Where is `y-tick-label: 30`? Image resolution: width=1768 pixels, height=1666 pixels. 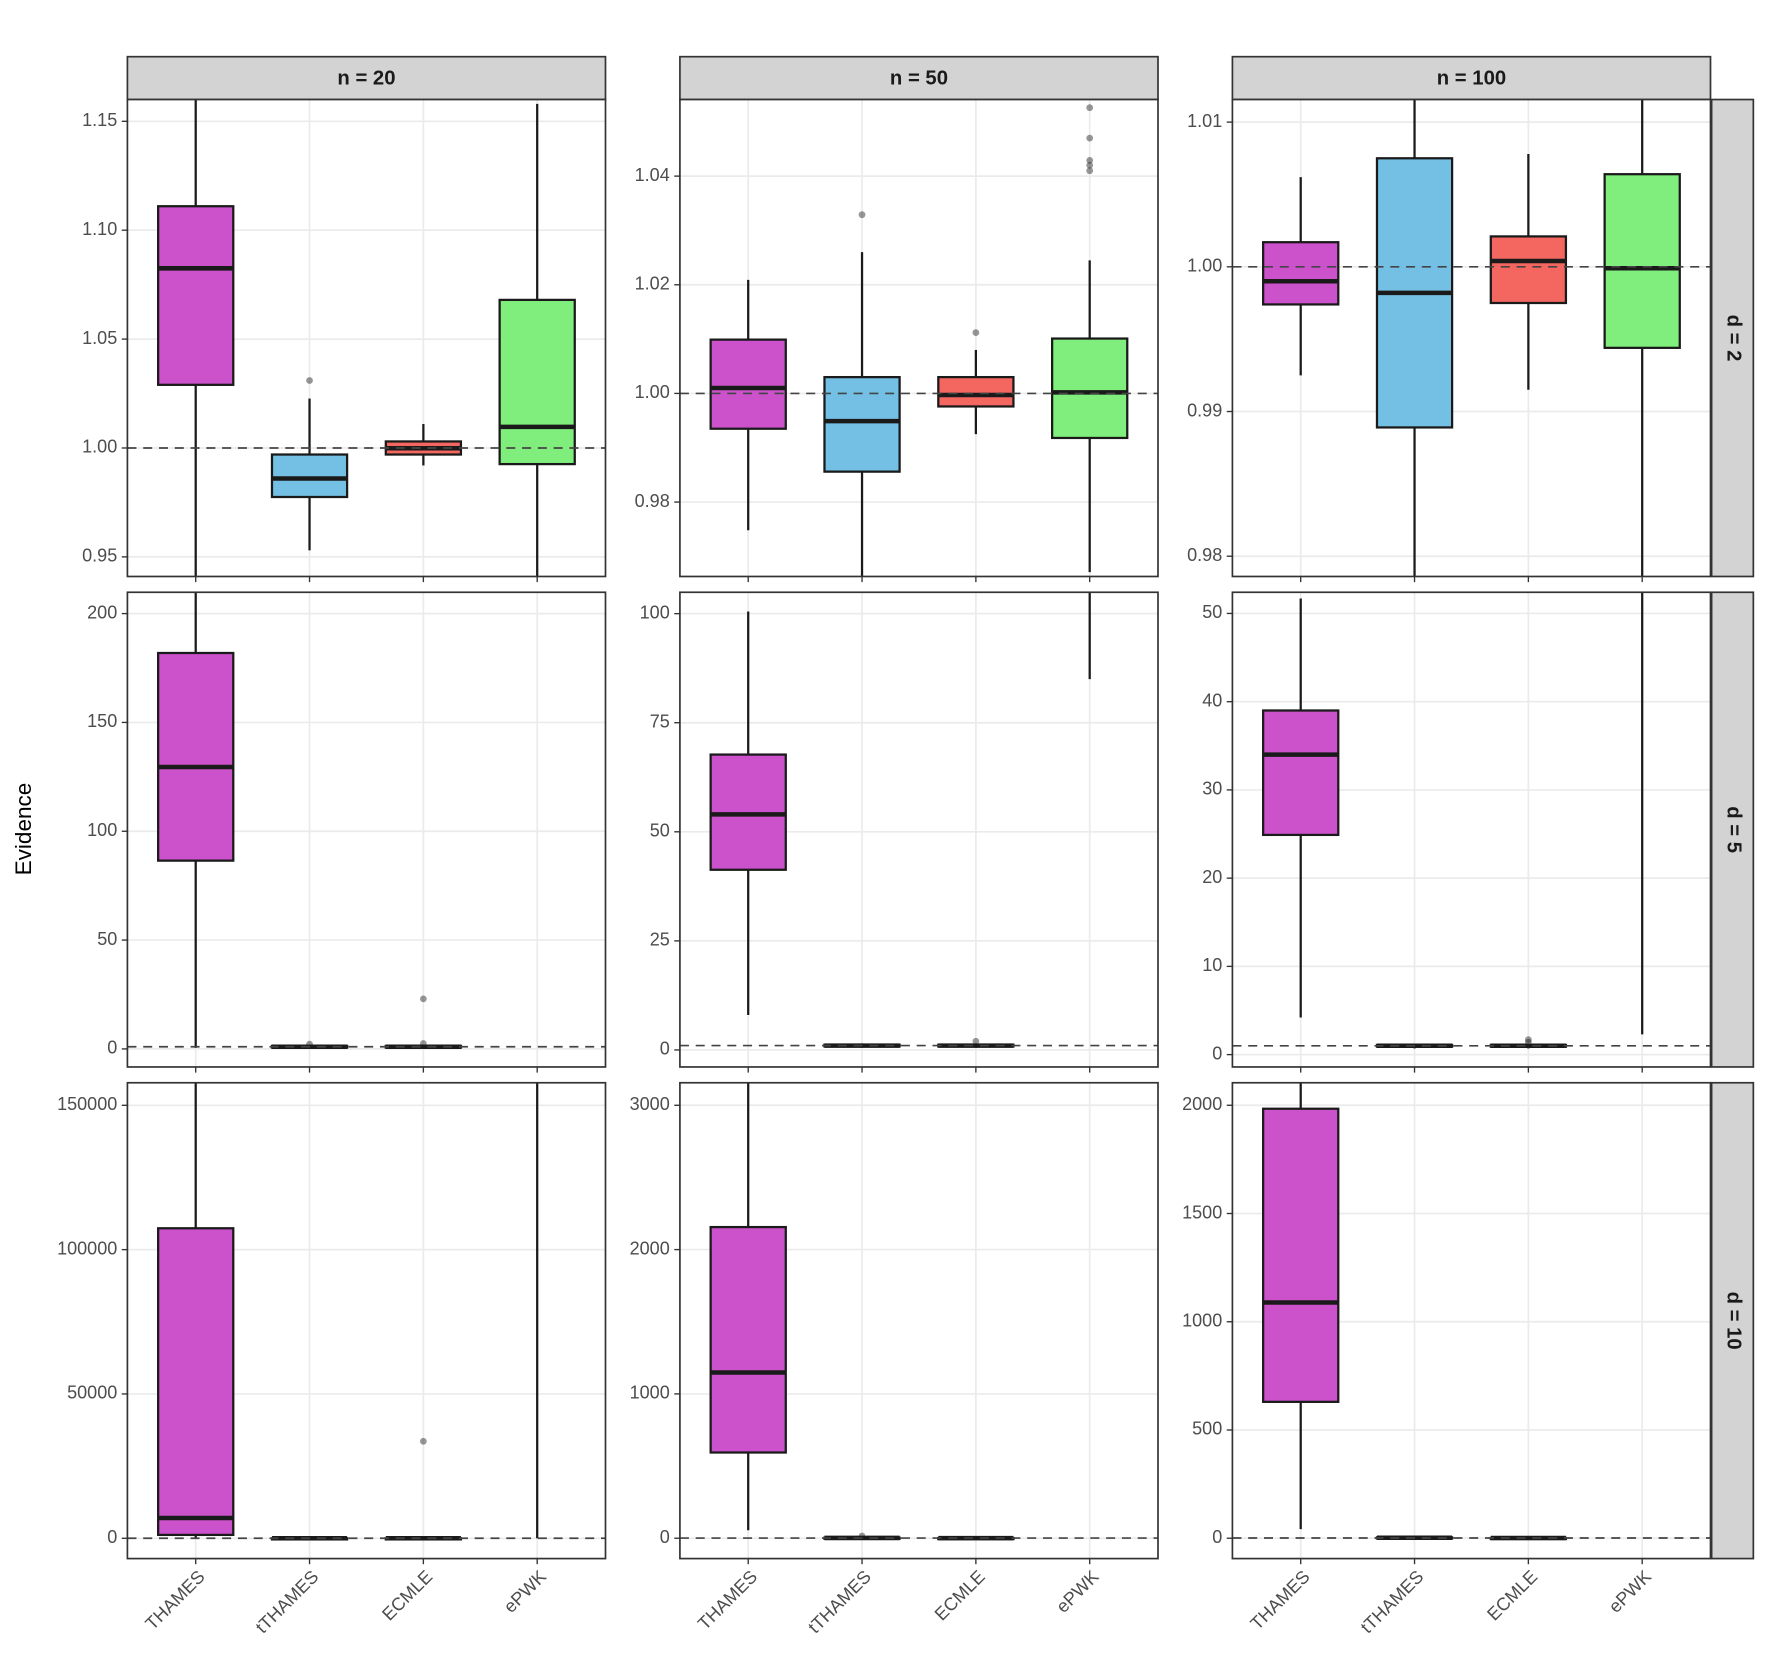 y-tick-label: 30 is located at coordinates (1212, 789).